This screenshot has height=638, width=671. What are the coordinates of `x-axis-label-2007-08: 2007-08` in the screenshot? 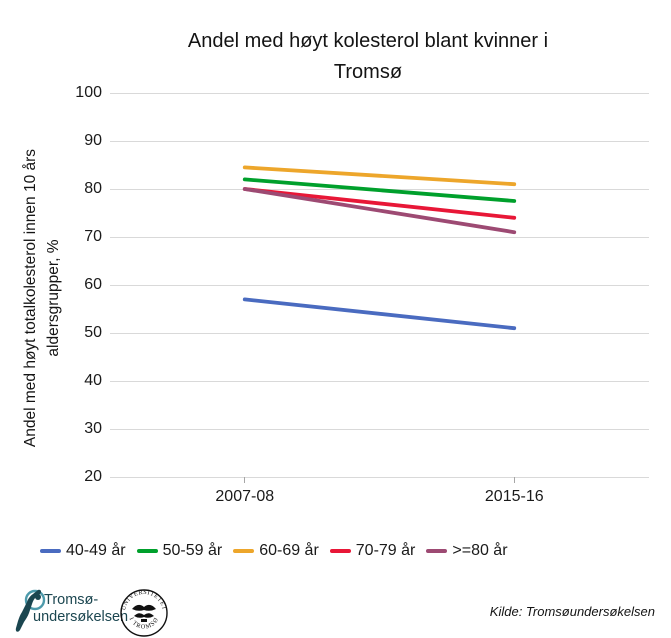 It's located at (245, 496).